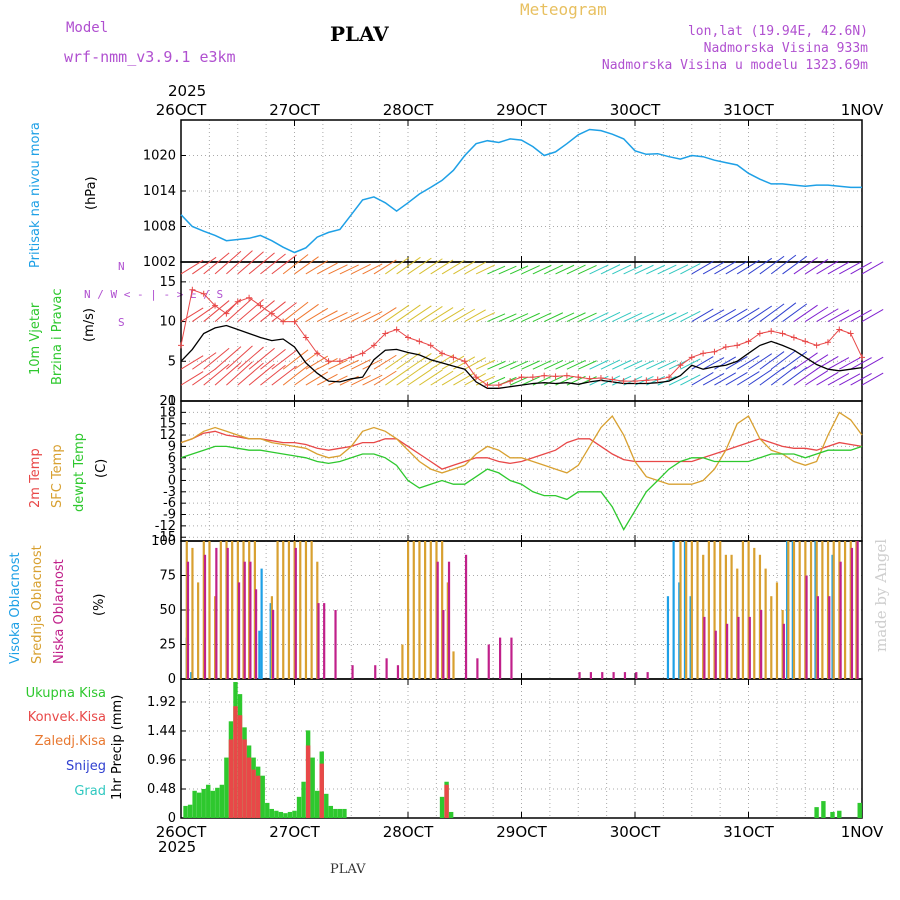 This screenshot has width=900, height=900. What do you see at coordinates (172, 679) in the screenshot?
I see `y-tick-label: 0` at bounding box center [172, 679].